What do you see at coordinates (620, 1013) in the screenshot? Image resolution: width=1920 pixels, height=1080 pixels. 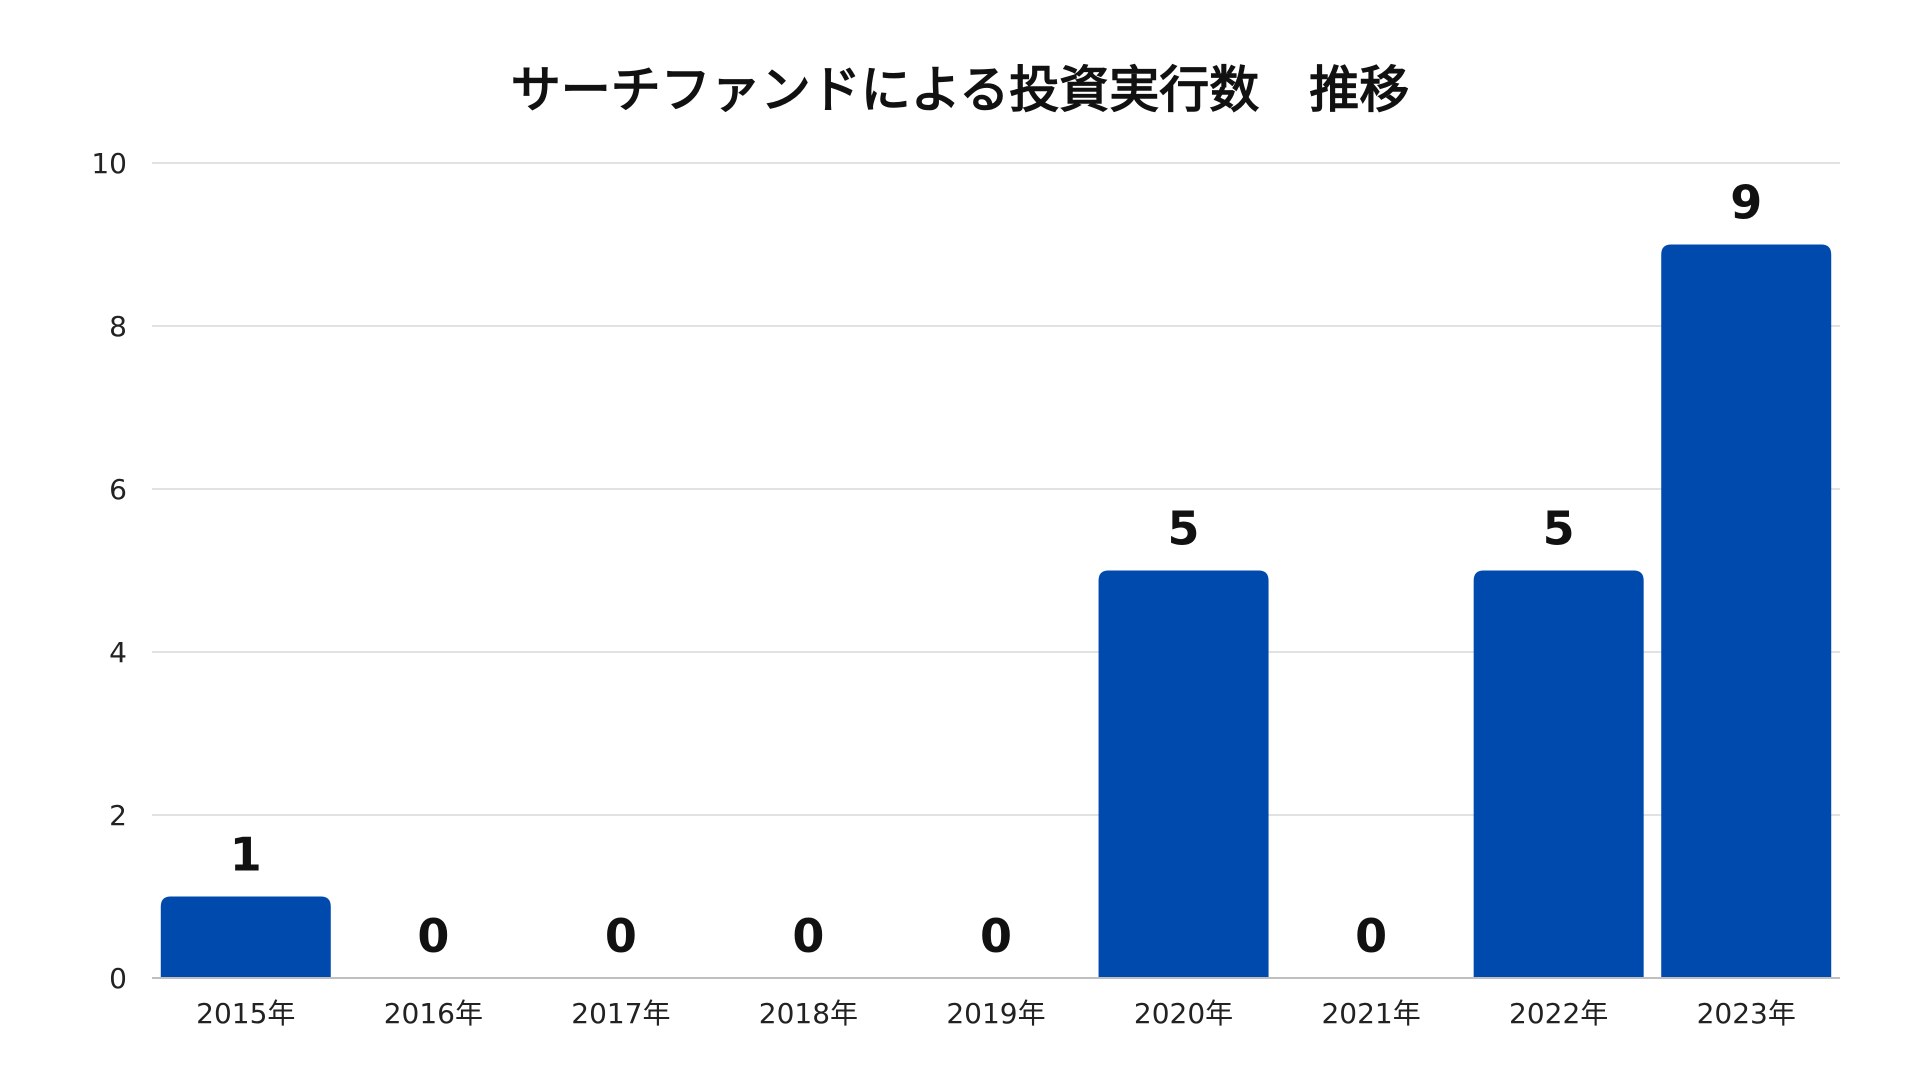 I see `x-tick-label: 2017年` at bounding box center [620, 1013].